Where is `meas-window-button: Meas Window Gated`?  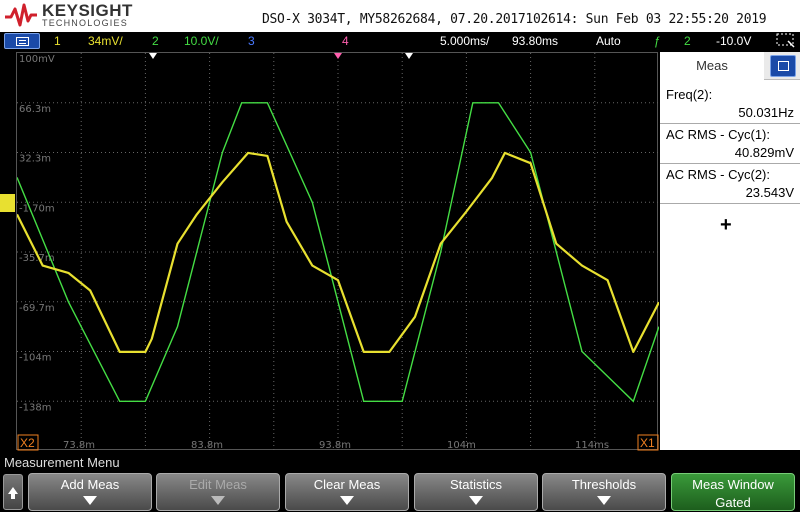
meas-window-button: Meas Window Gated is located at coordinates (733, 492).